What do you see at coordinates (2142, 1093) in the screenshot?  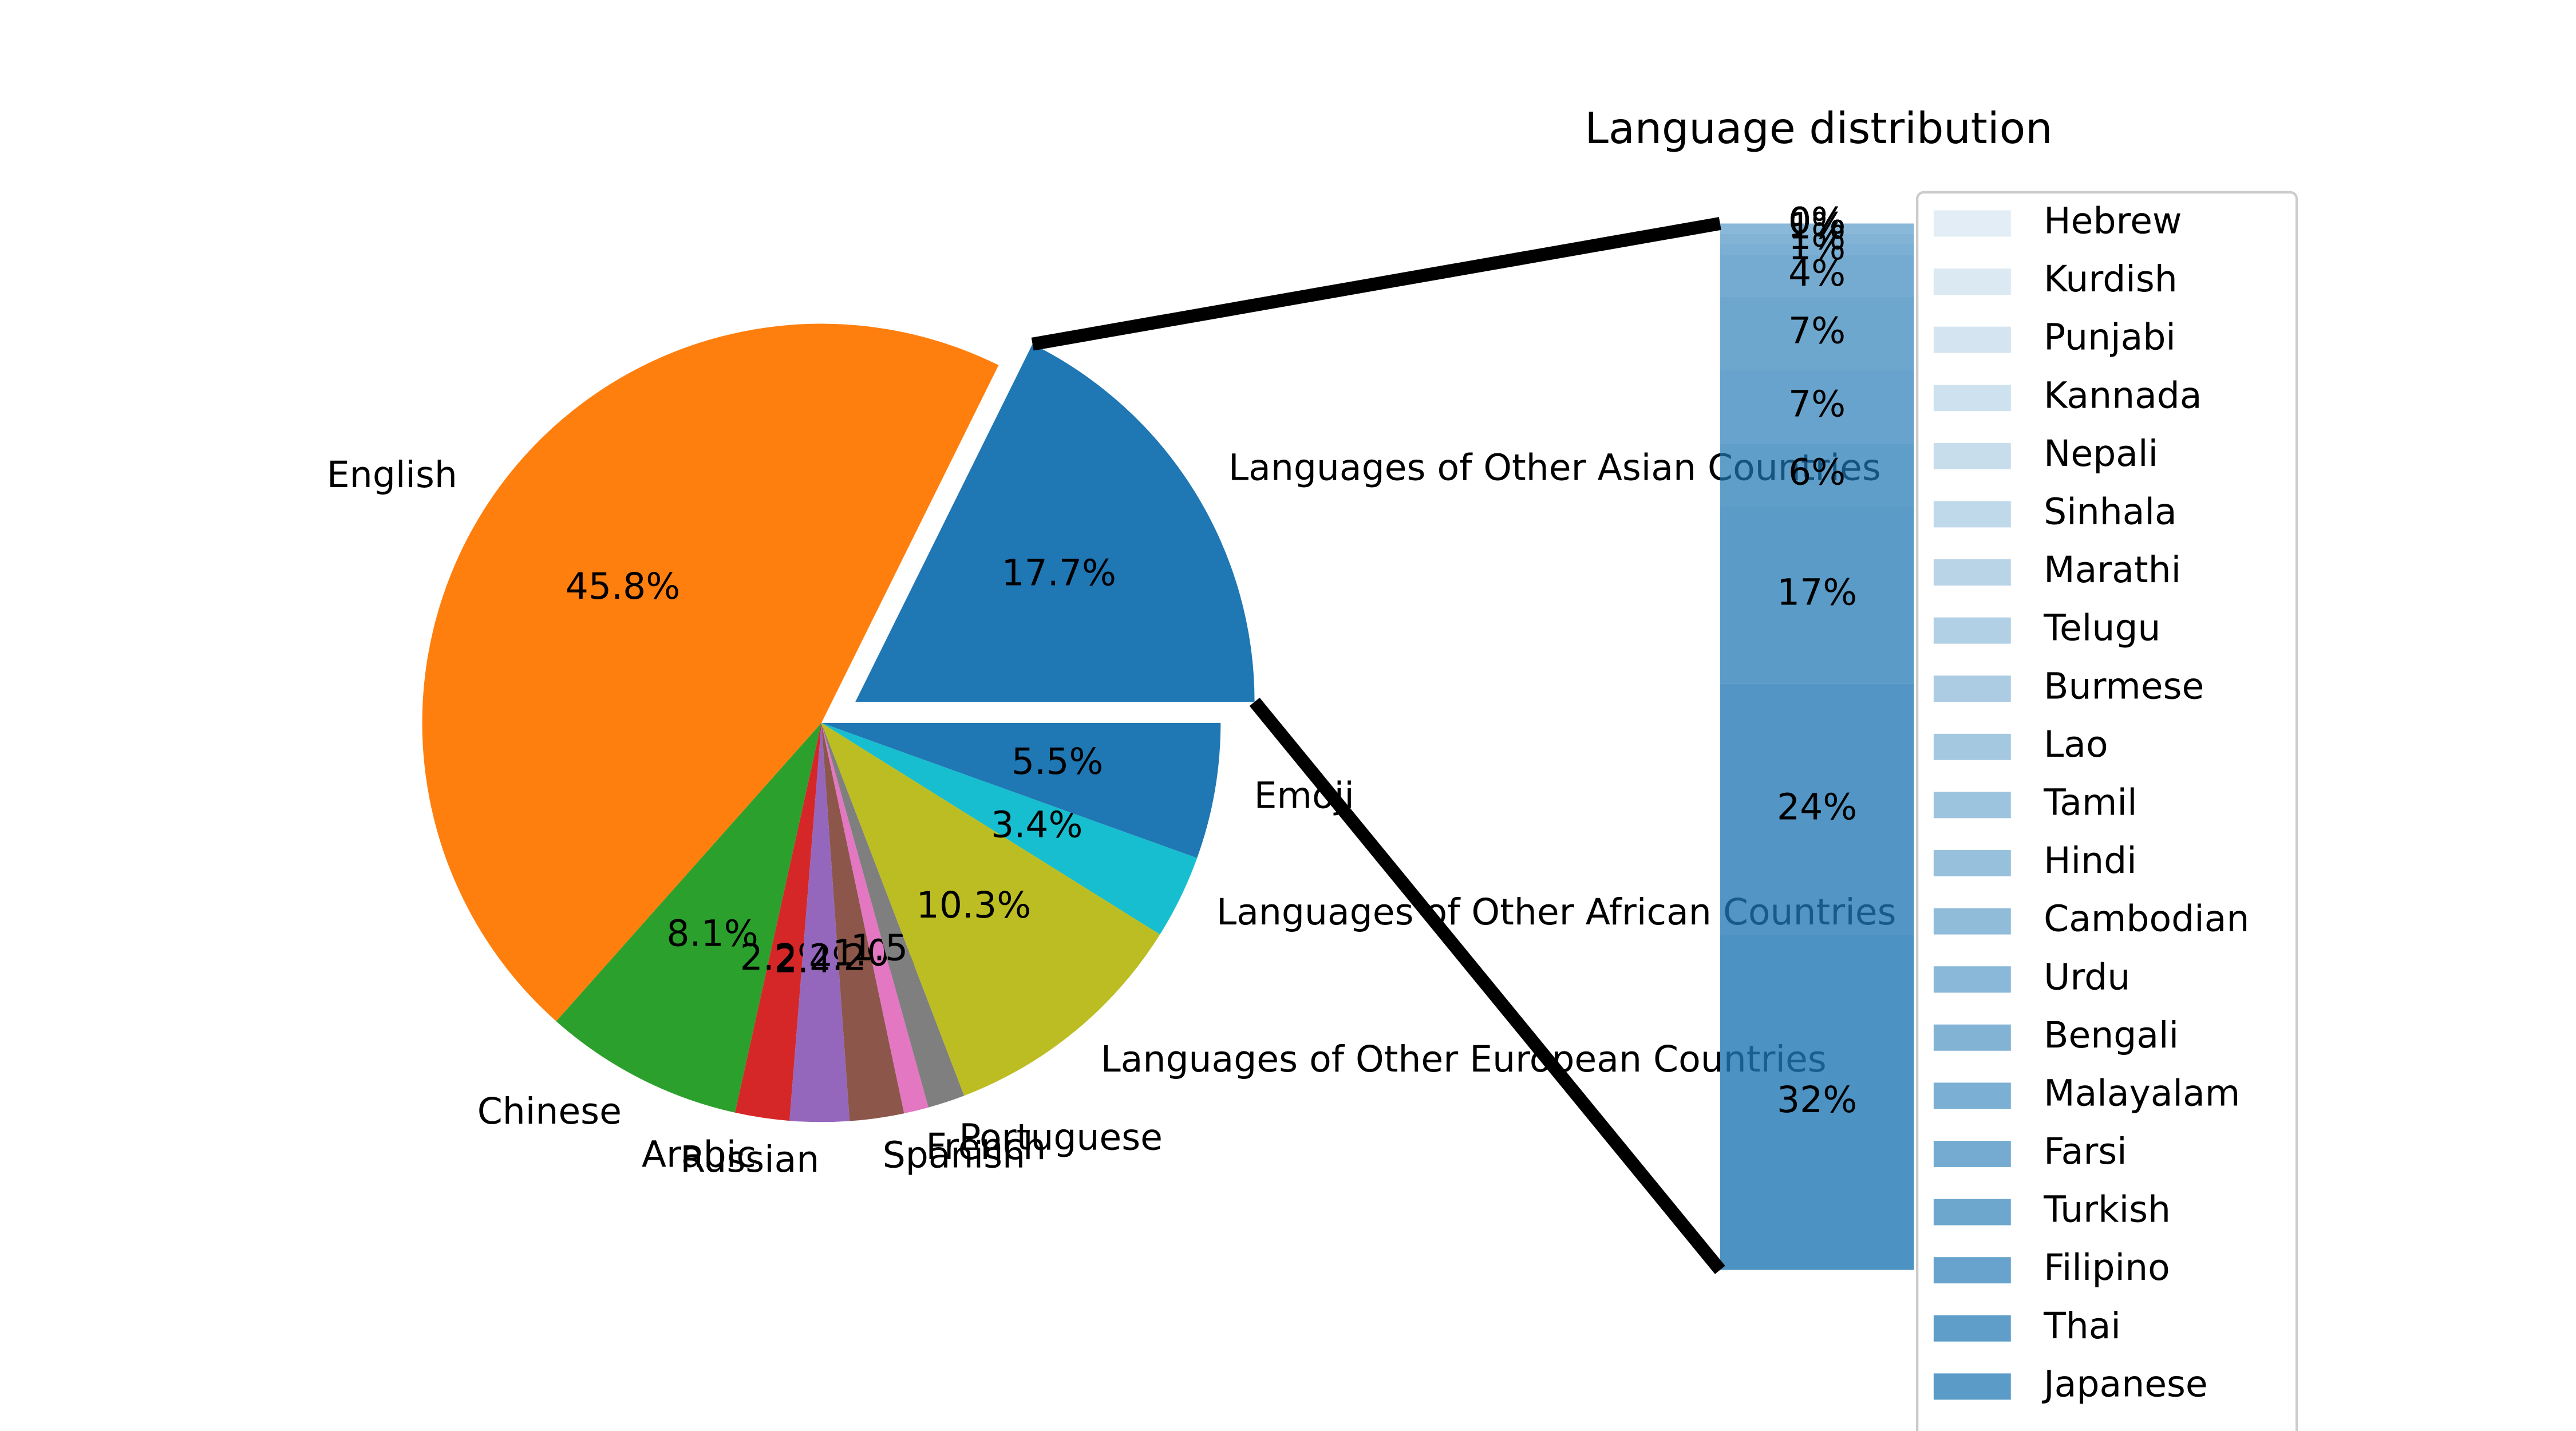 I see `legend-label: Malayalam` at bounding box center [2142, 1093].